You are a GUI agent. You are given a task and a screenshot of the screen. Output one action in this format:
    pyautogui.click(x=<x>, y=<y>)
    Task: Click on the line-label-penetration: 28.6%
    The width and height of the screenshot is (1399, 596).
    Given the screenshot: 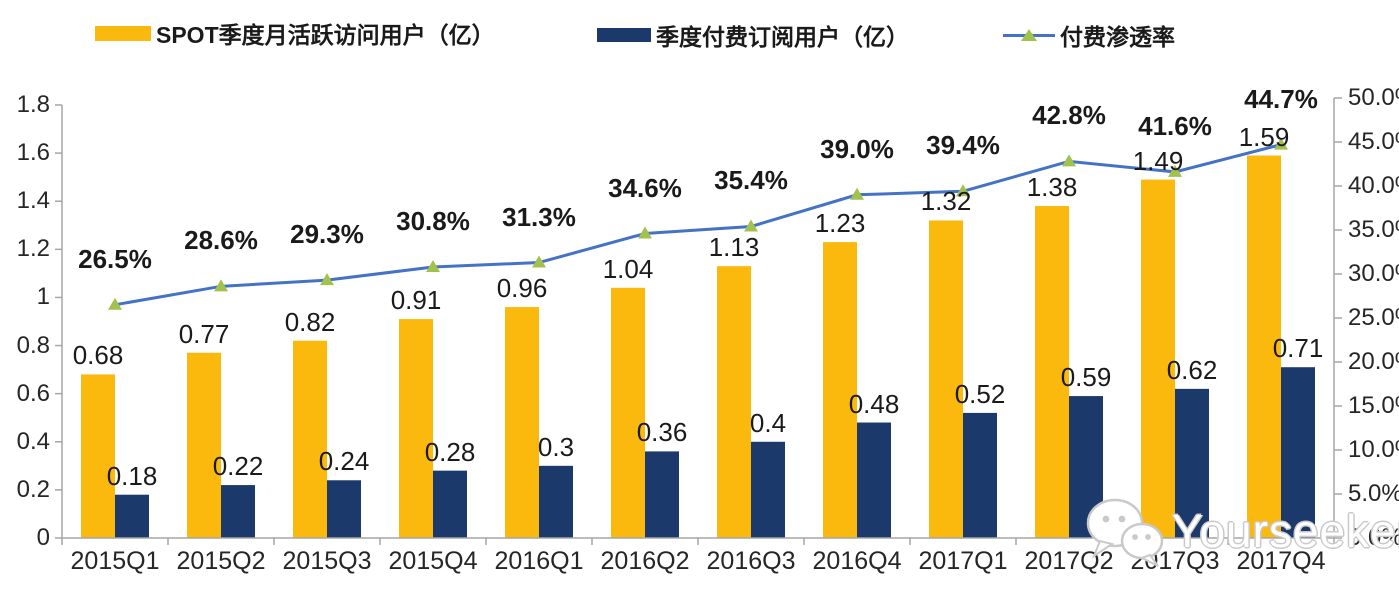 What is the action you would take?
    pyautogui.click(x=221, y=240)
    